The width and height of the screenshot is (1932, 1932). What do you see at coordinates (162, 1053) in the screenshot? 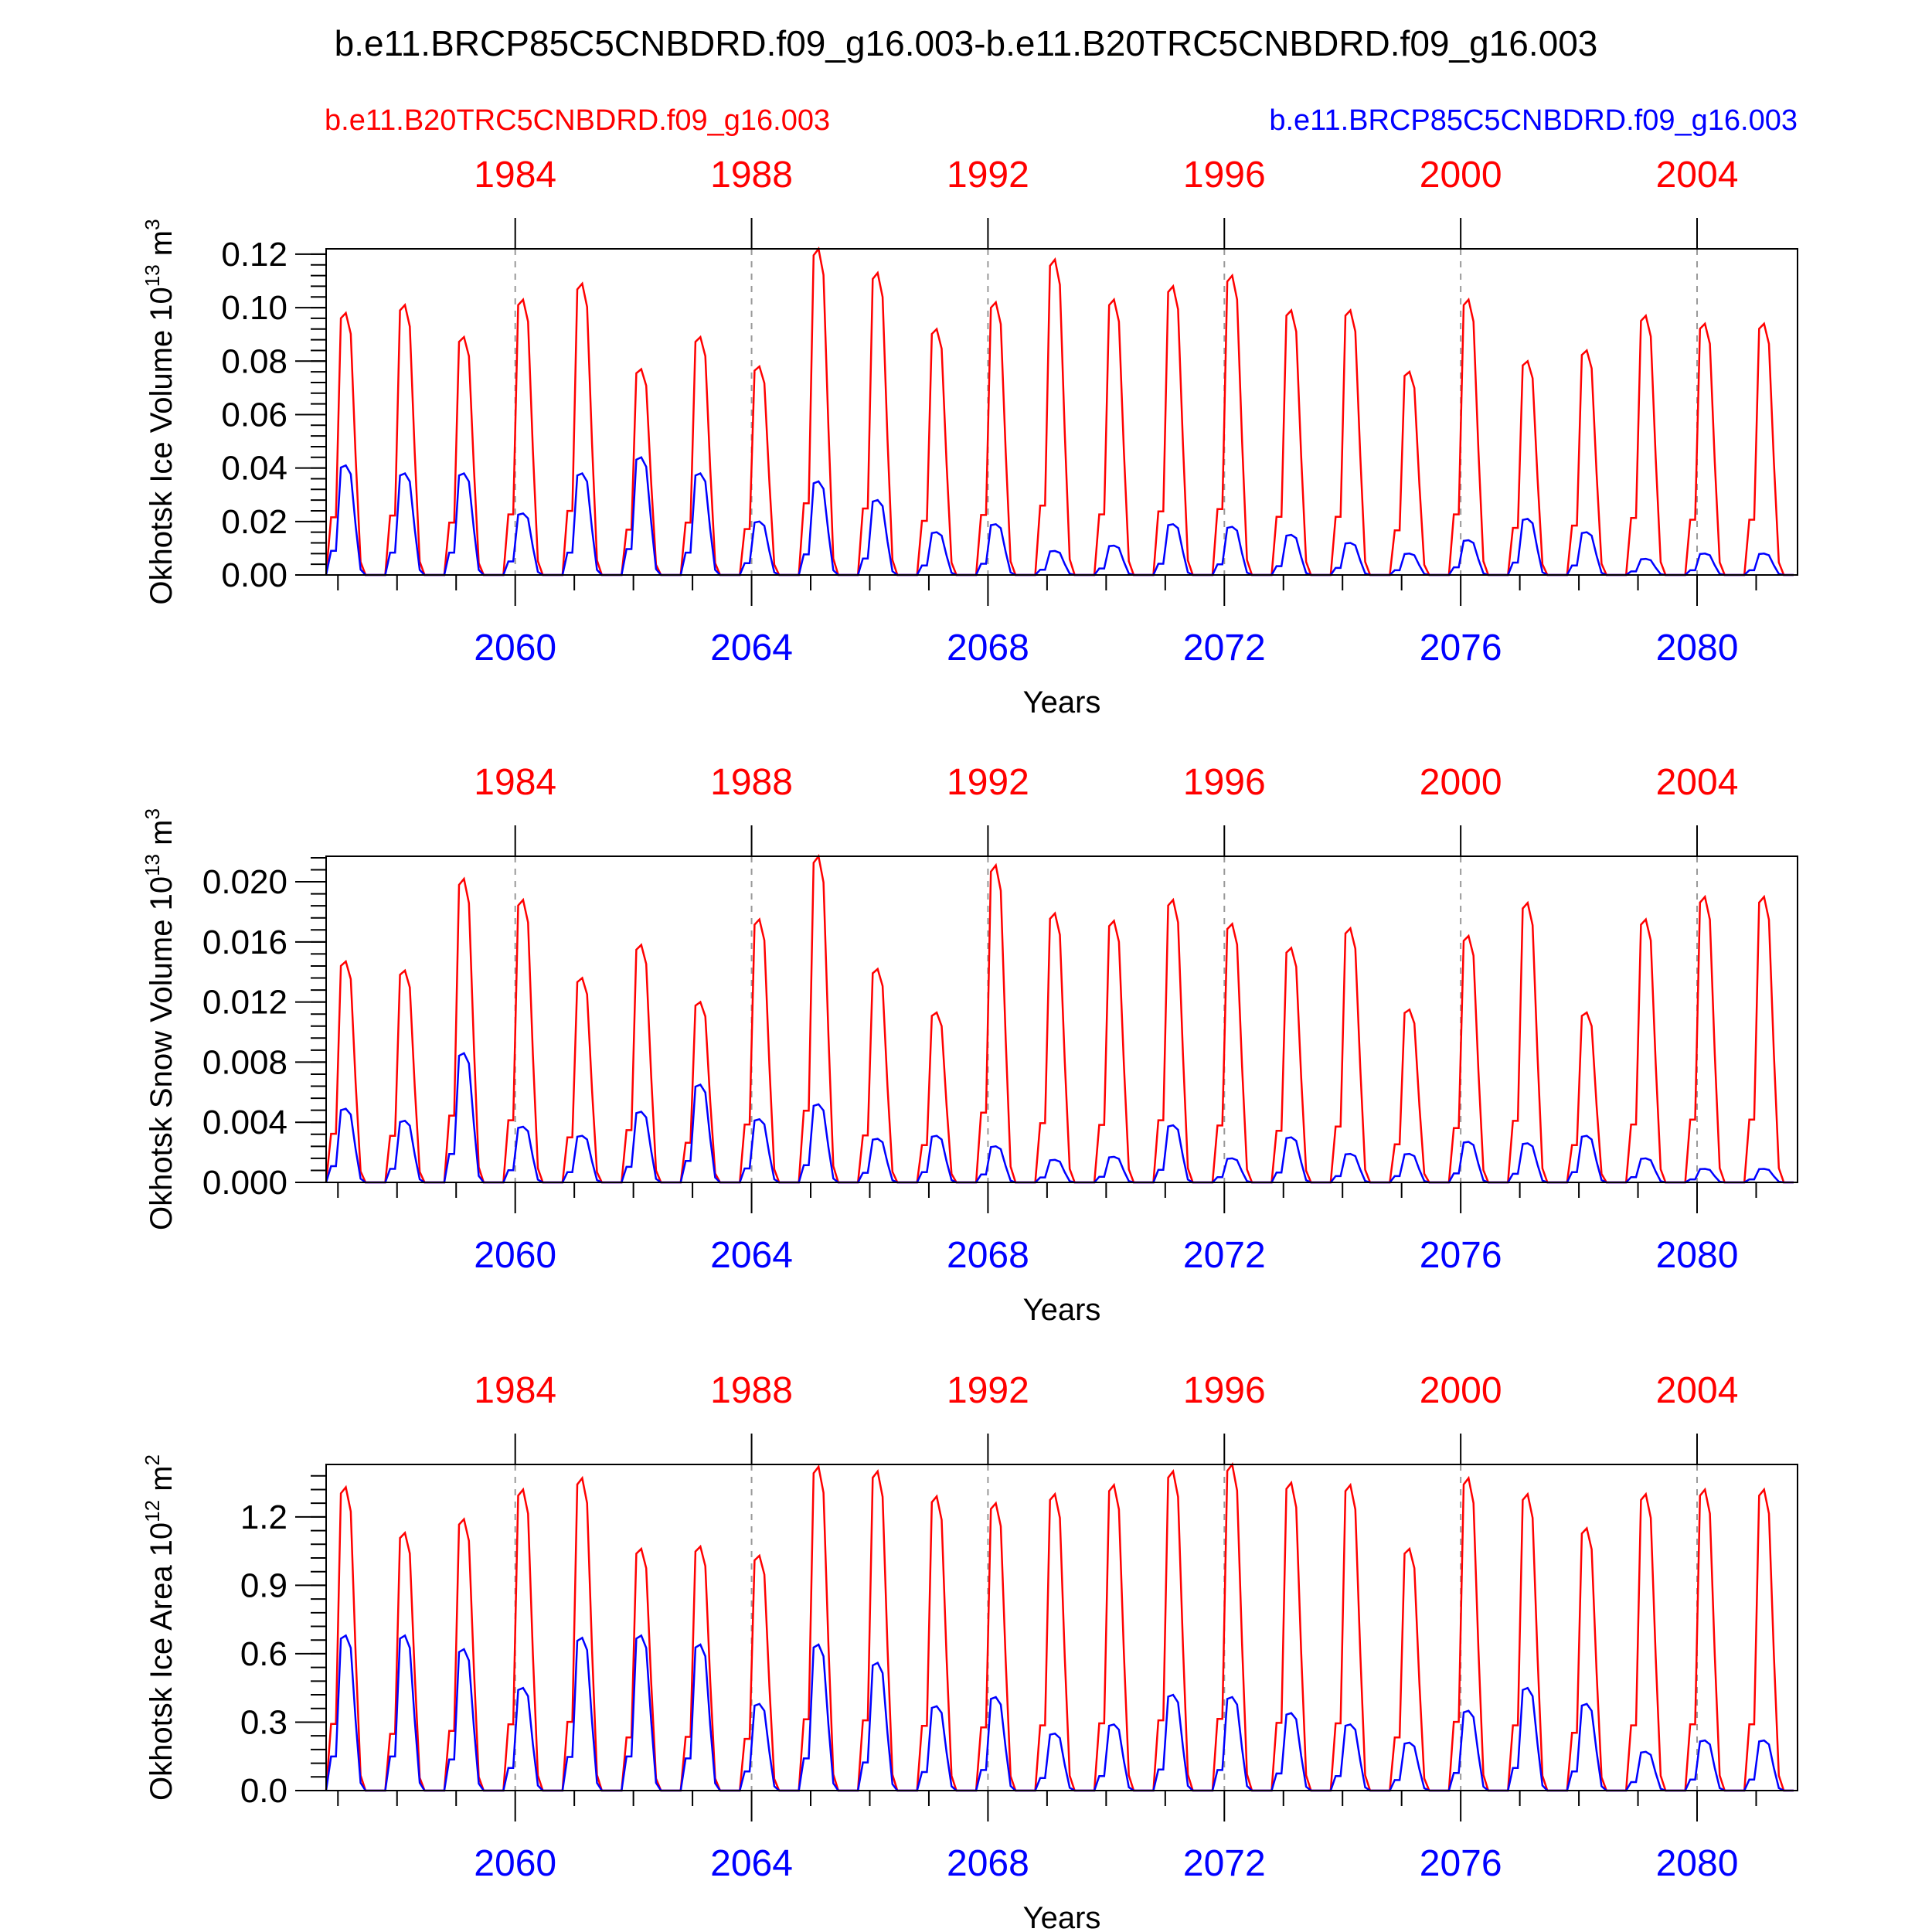
I see `y-axis-label-text: Okhotsk Snow Volume 10` at bounding box center [162, 1053].